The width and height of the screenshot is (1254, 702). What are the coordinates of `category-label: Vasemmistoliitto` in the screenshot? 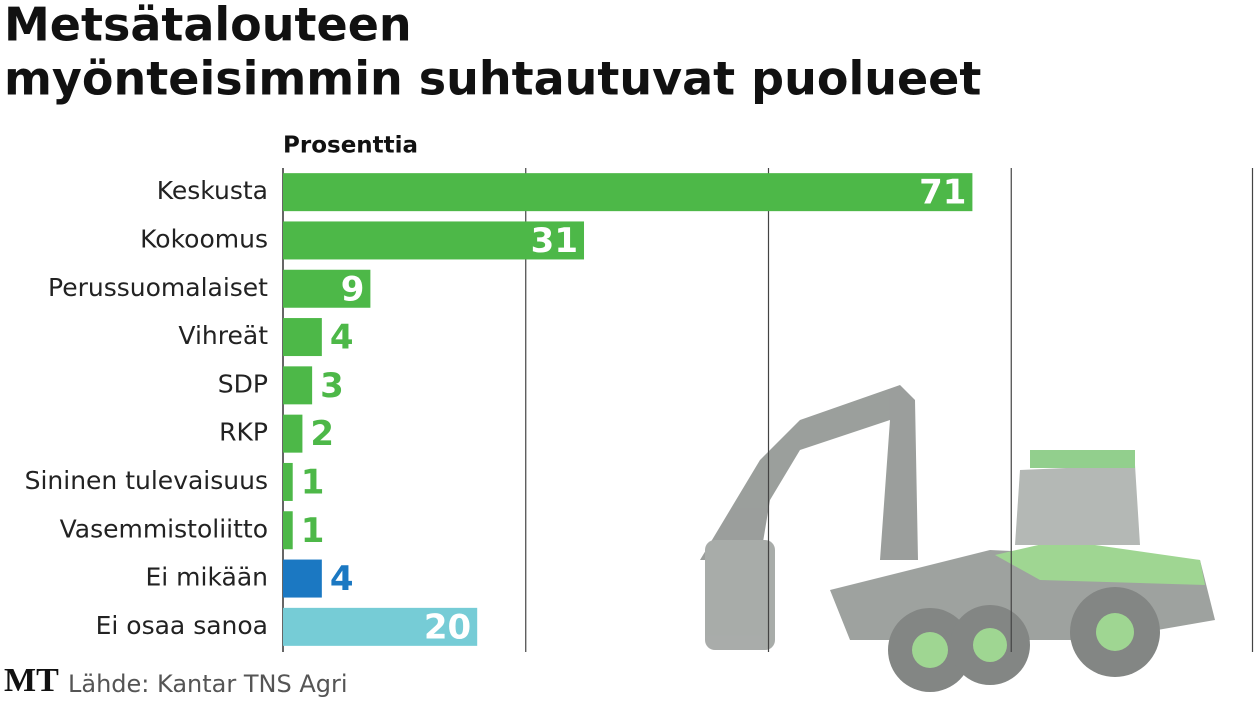 It's located at (164, 528).